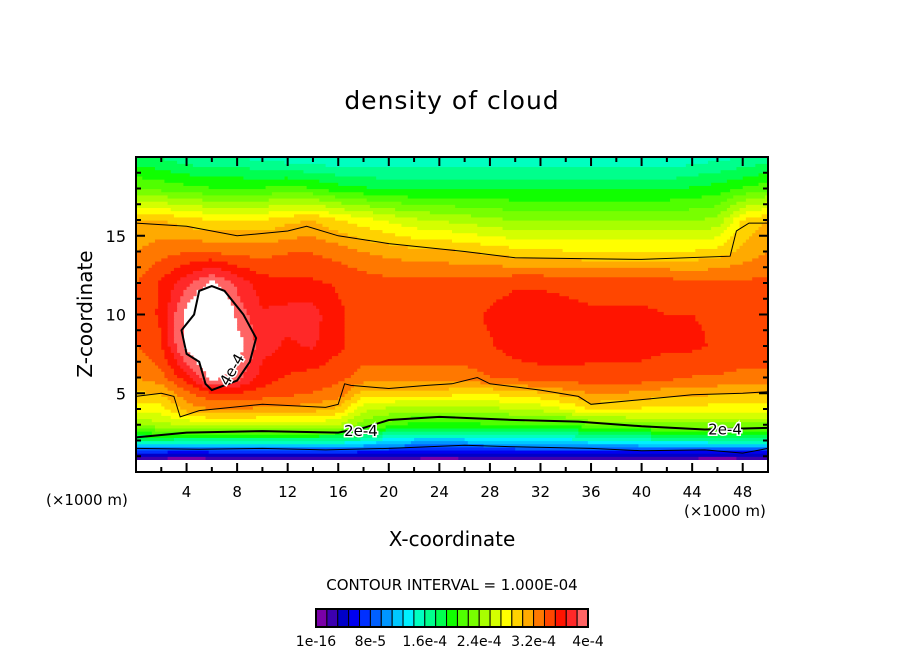 The height and width of the screenshot is (654, 904). What do you see at coordinates (479, 642) in the screenshot?
I see `colorbar-label: 2.4e-4` at bounding box center [479, 642].